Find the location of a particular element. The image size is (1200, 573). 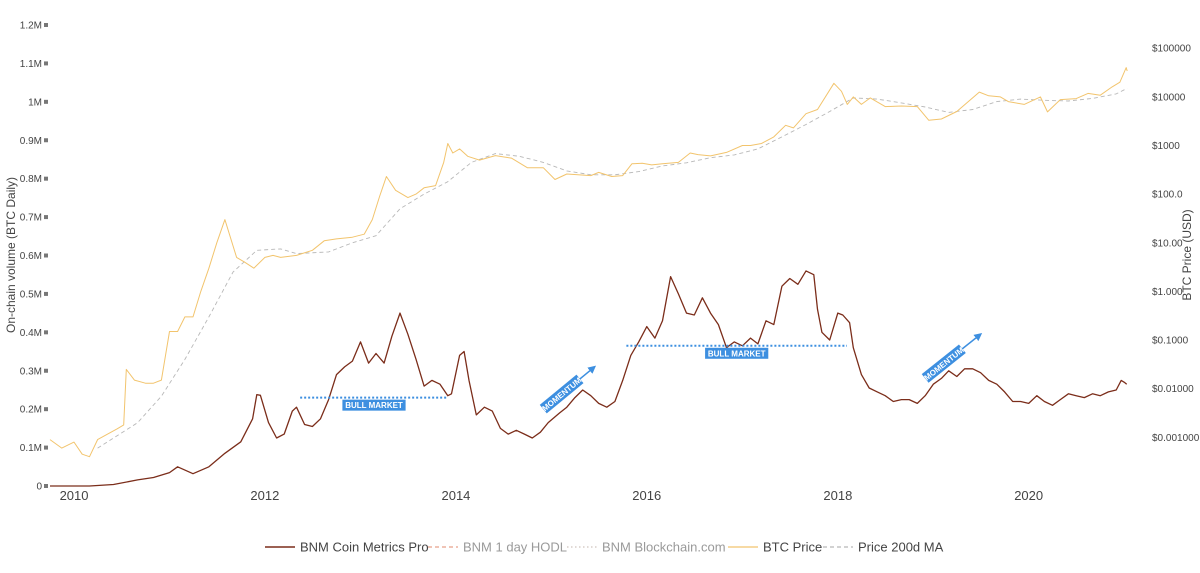

right-tick-label: $1.000 is located at coordinates (1167, 292).